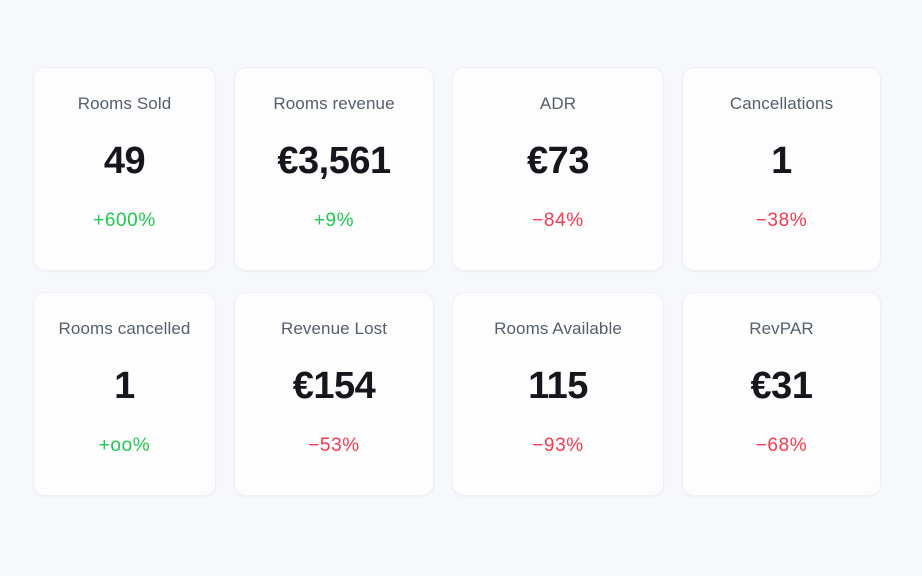  What do you see at coordinates (124, 103) in the screenshot?
I see `kpi-label: Rooms Sold` at bounding box center [124, 103].